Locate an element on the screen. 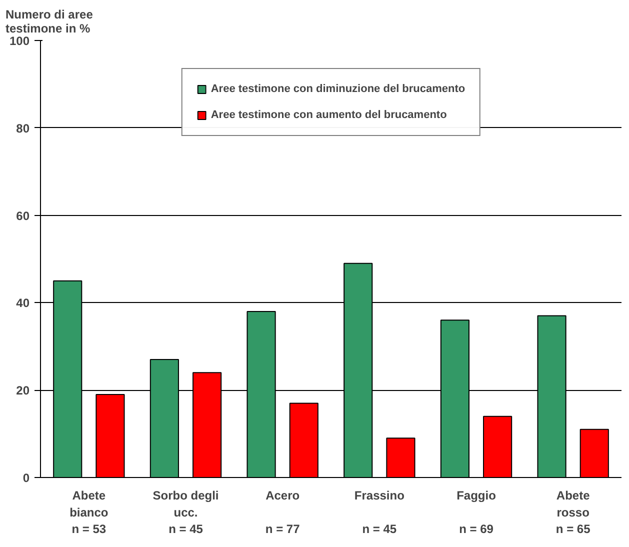 The image size is (629, 547). legend-label: Aree testimone con aumento del brucamento is located at coordinates (328, 115).